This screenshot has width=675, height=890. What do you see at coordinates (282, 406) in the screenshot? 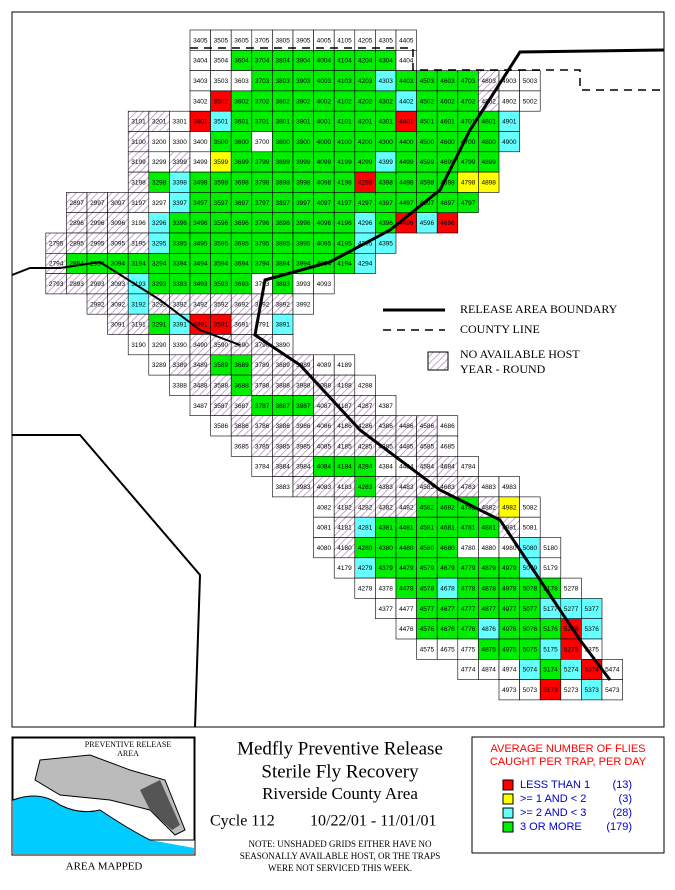
I see `cell-label: 3887` at bounding box center [282, 406].